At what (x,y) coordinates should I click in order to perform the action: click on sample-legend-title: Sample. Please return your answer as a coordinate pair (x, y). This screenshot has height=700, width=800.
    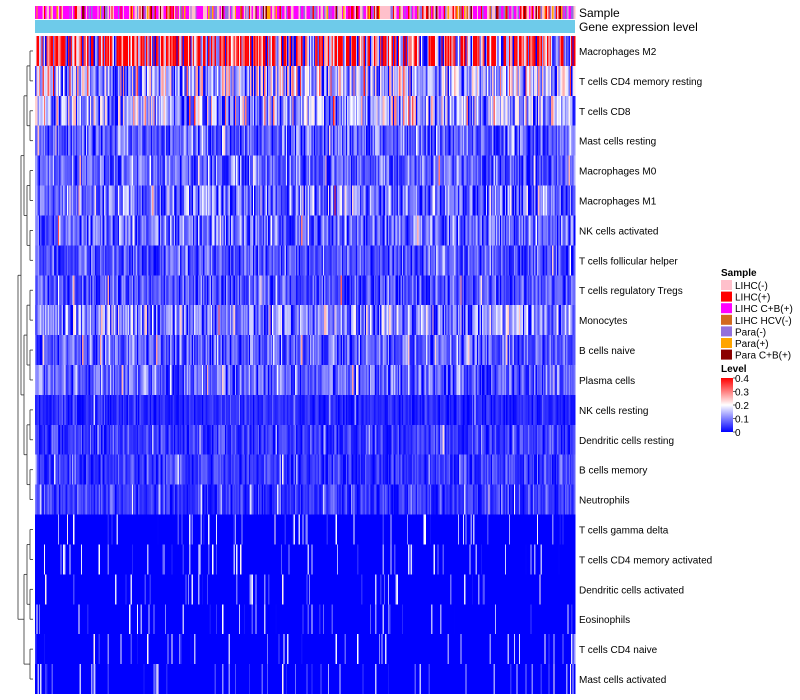
    Looking at the image, I should click on (739, 273).